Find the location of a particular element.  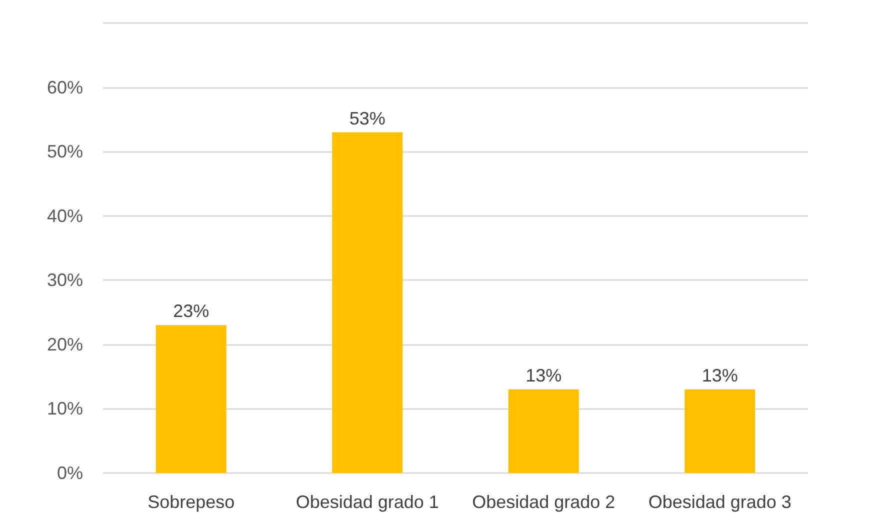

y-tick-label: 30% is located at coordinates (64, 280).